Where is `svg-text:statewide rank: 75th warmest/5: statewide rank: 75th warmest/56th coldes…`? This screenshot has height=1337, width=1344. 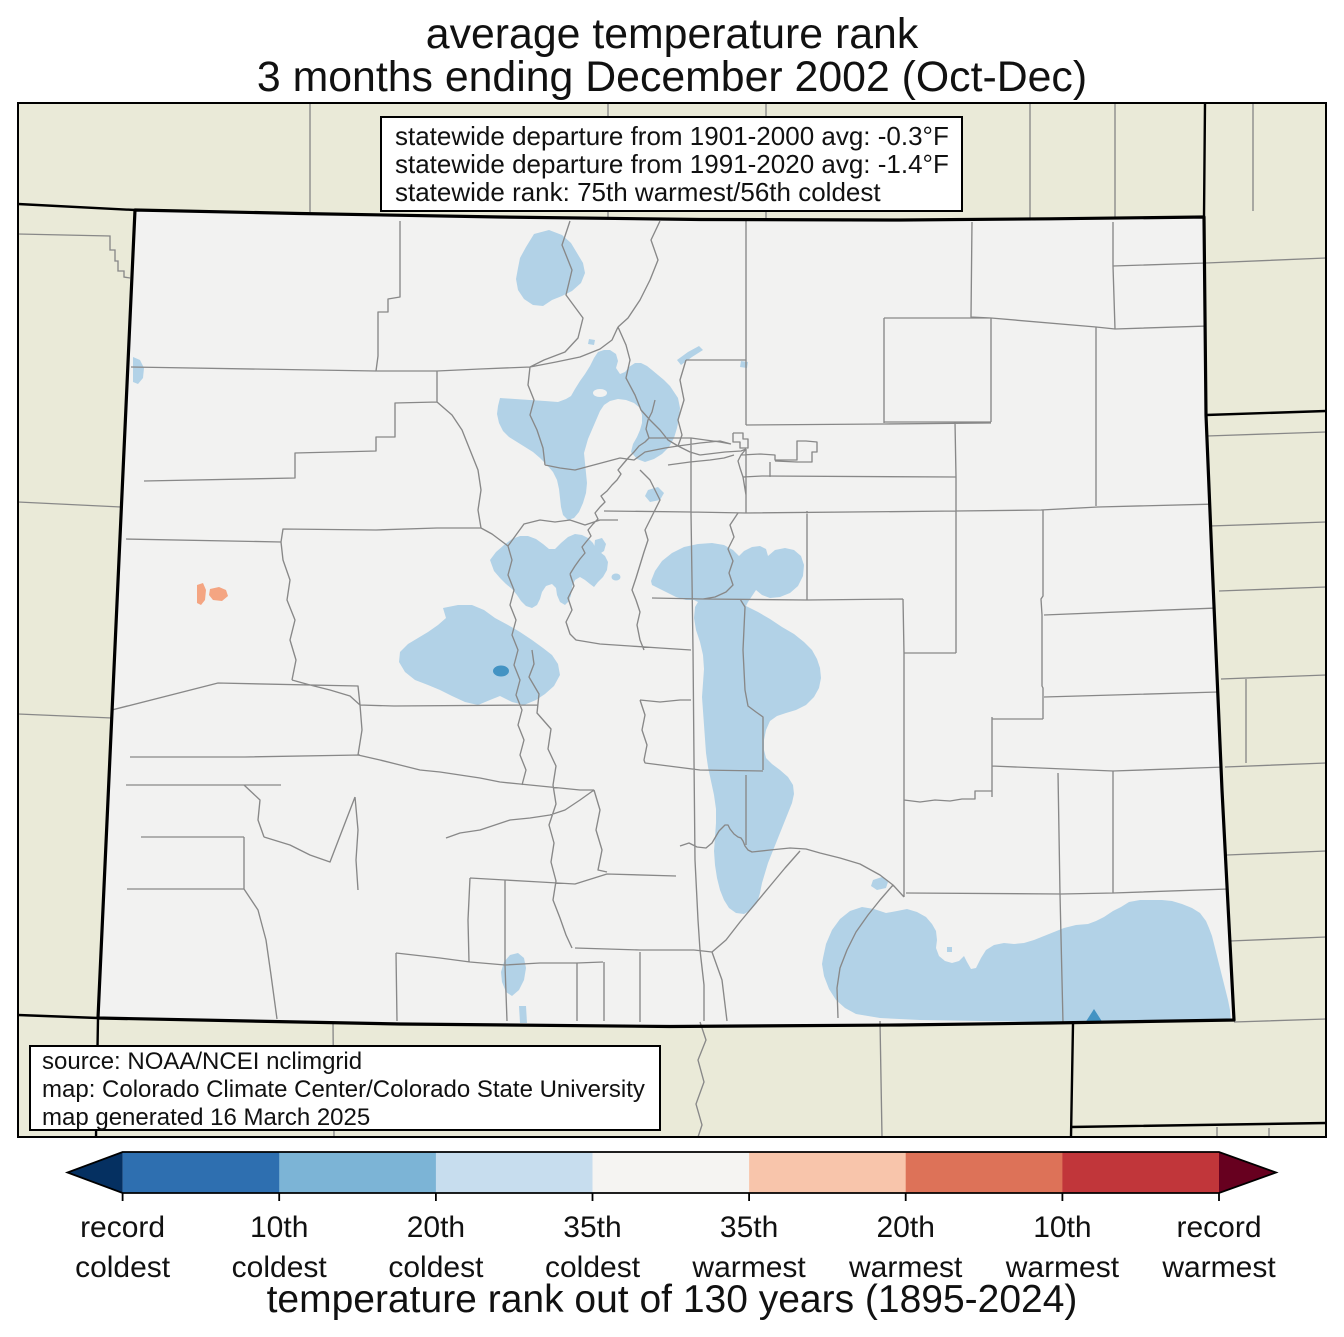 svg-text:statewide rank: 75th warmest/5: statewide rank: 75th warmest/56th coldes… is located at coordinates (638, 192).